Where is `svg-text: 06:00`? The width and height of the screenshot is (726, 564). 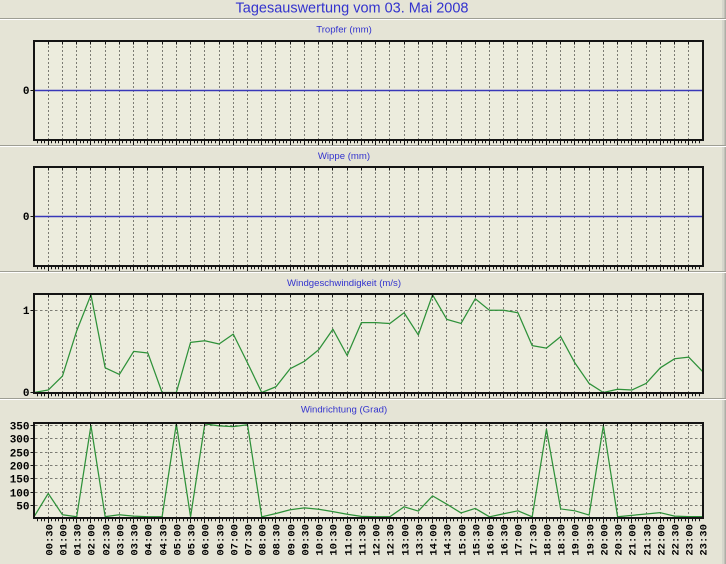 svg-text: 06:00 is located at coordinates (206, 540).